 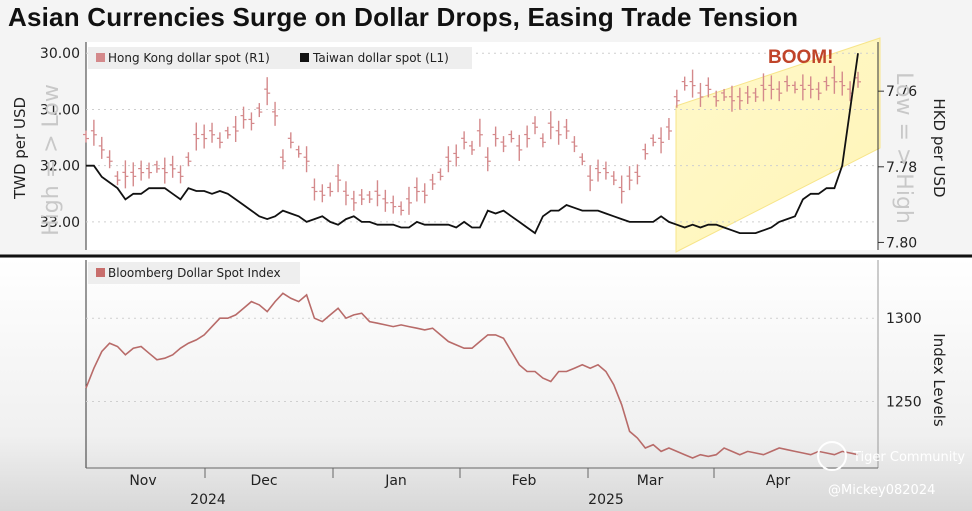 What do you see at coordinates (832, 456) in the screenshot?
I see `tiger-logo-icon` at bounding box center [832, 456].